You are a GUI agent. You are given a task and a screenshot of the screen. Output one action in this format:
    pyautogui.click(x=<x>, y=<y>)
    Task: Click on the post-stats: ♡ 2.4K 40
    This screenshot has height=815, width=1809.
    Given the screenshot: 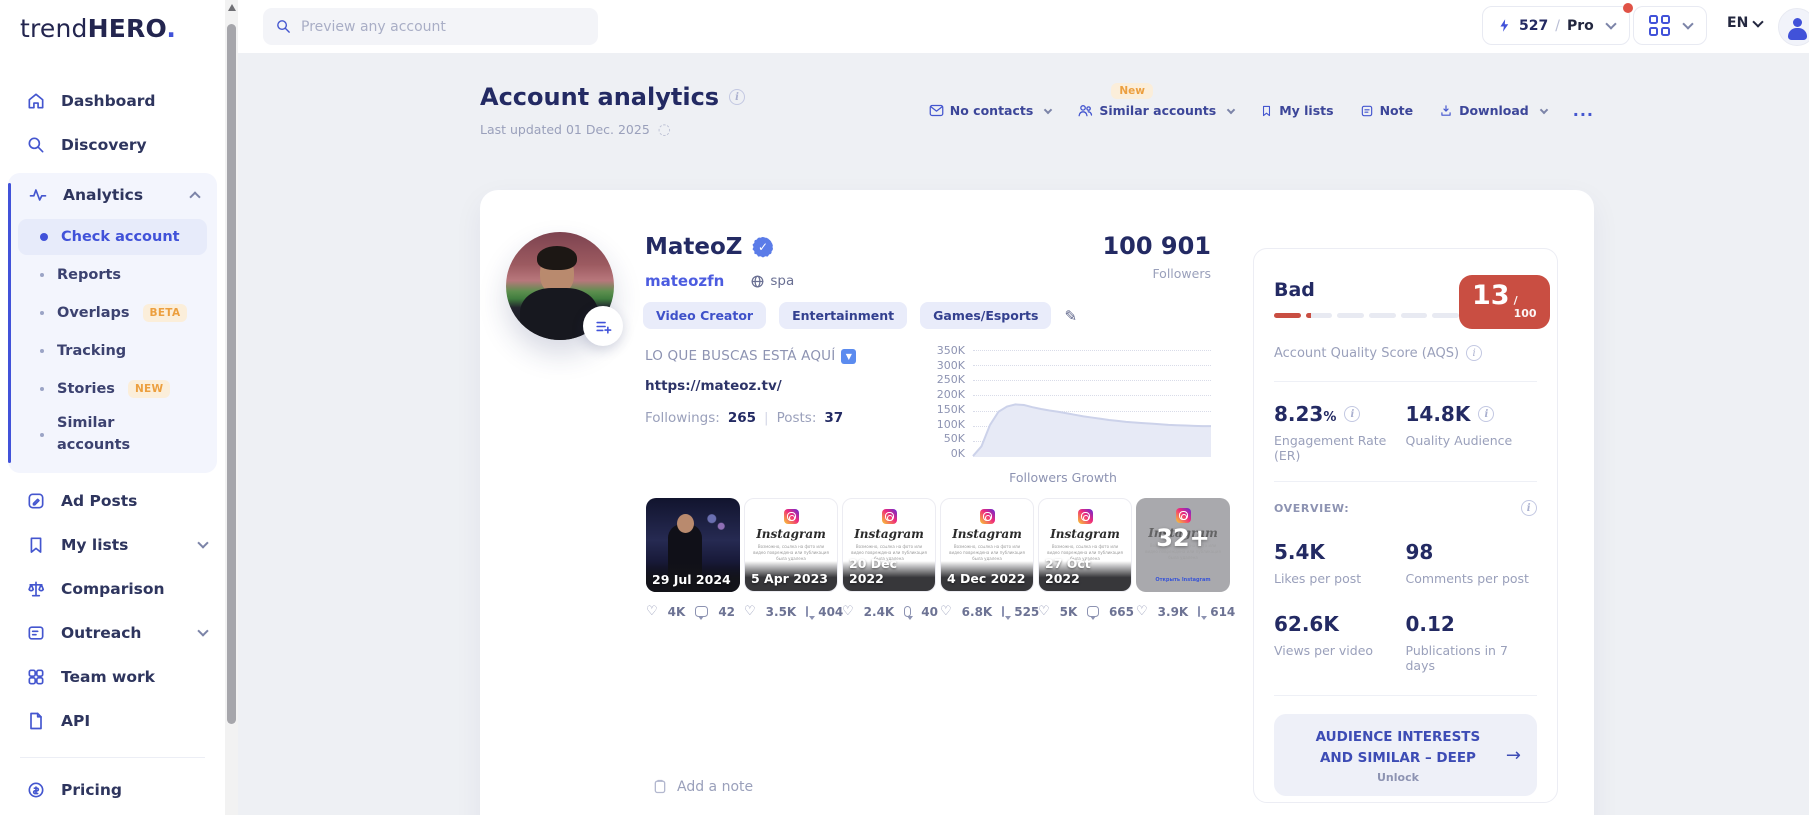 What is the action you would take?
    pyautogui.click(x=890, y=612)
    